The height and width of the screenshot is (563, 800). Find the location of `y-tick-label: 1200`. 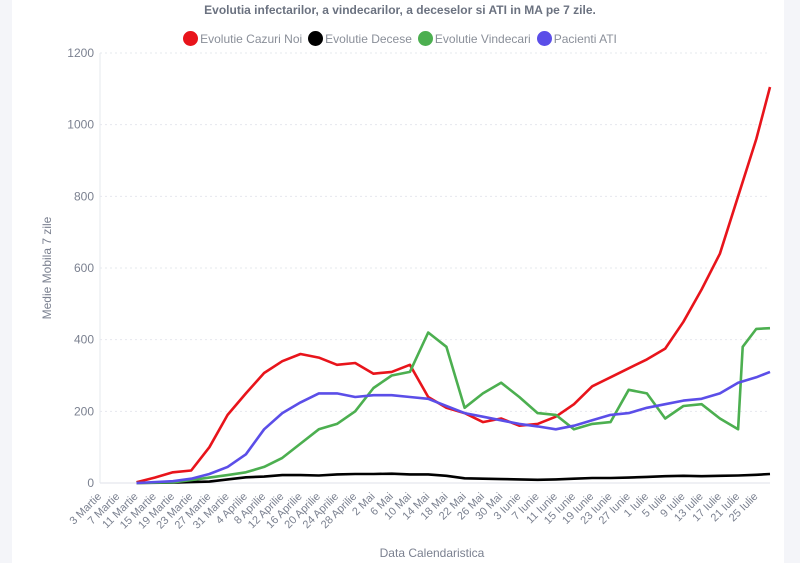

y-tick-label: 1200 is located at coordinates (80, 53).